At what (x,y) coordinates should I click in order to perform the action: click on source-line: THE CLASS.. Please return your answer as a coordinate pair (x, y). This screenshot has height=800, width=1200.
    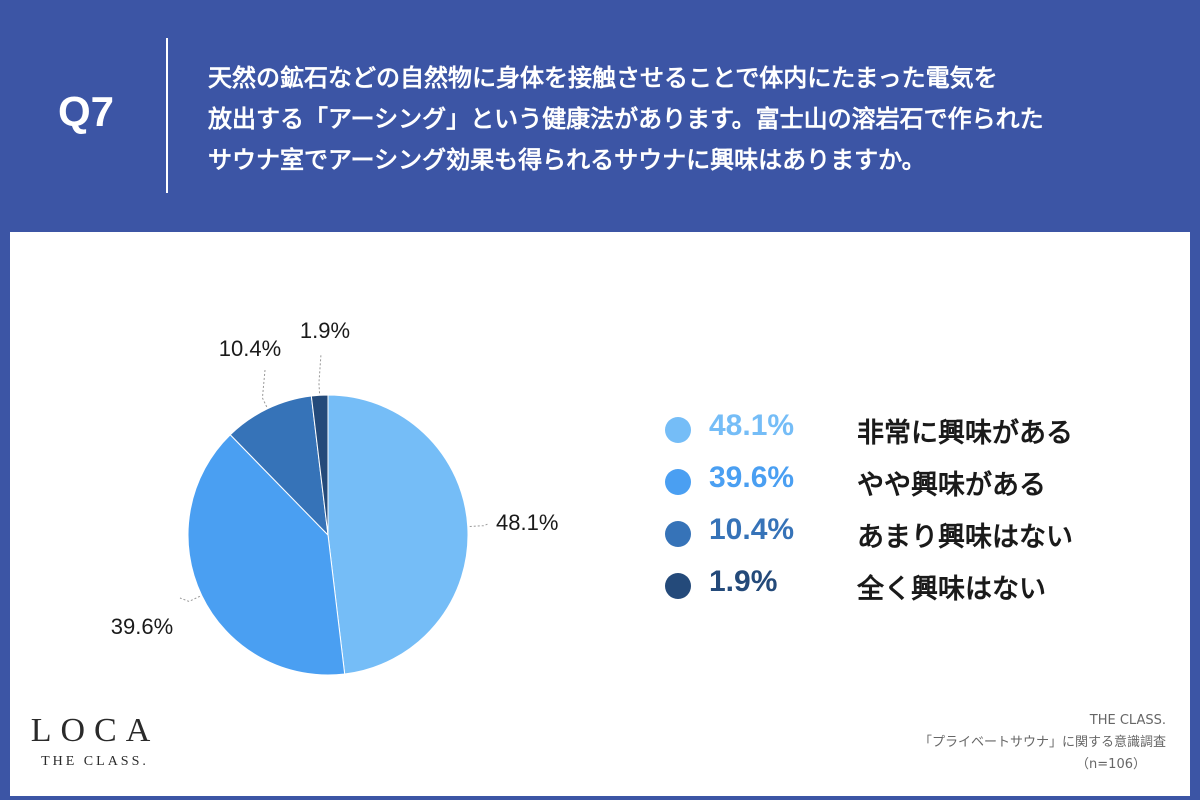
    Looking at the image, I should click on (1127, 720).